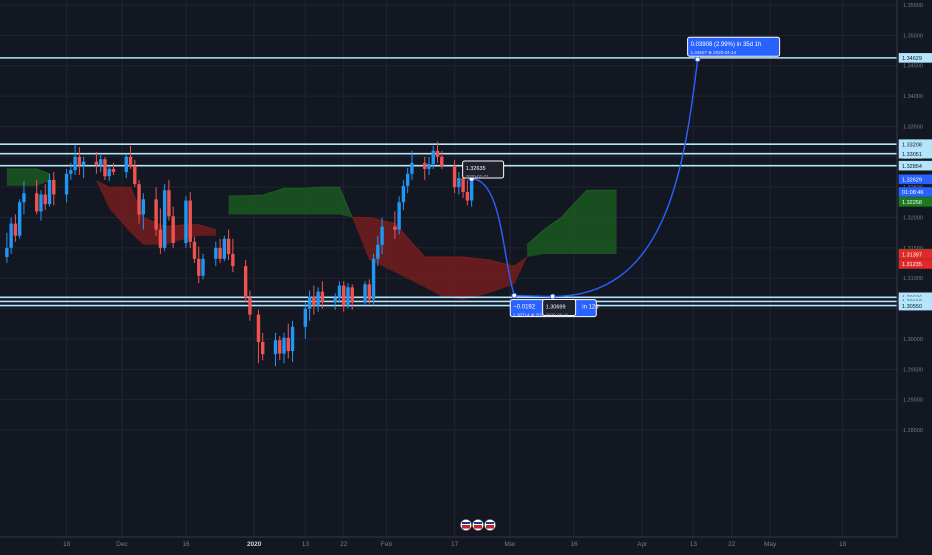 This screenshot has width=932, height=555. Describe the element at coordinates (510, 544) in the screenshot. I see `time-tick-label: Mar` at that location.